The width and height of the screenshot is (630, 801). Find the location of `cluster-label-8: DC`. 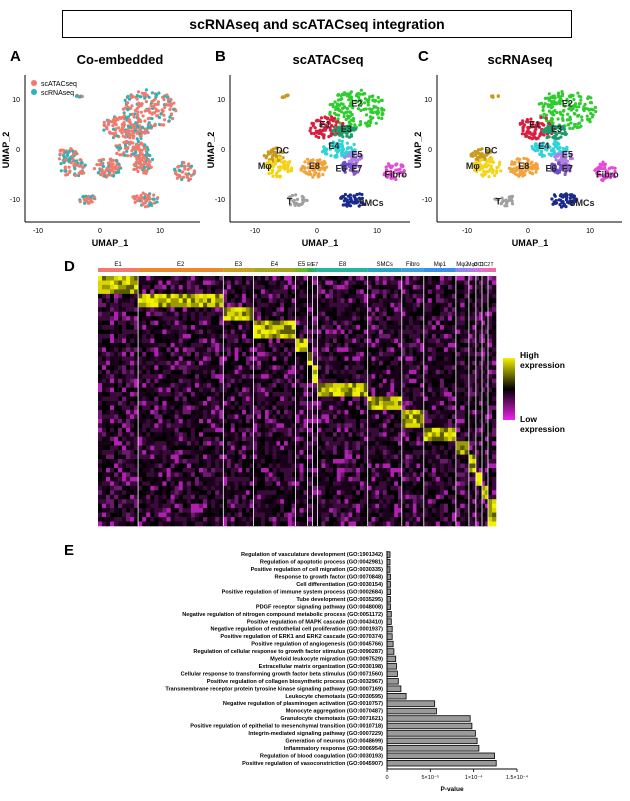

cluster-label-8: DC is located at coordinates (491, 150).